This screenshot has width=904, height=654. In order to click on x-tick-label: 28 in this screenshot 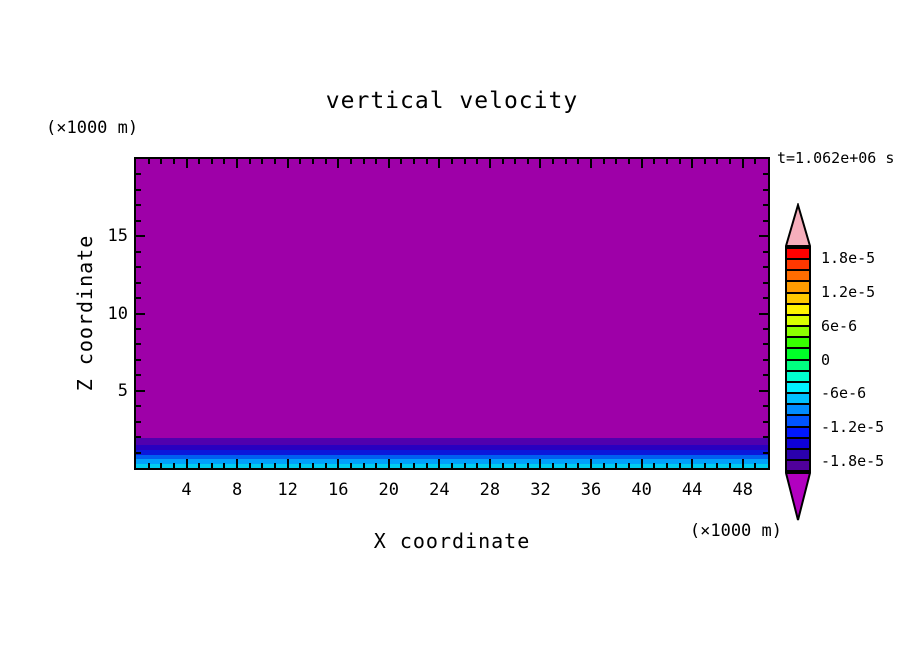, I will do `click(490, 490)`.